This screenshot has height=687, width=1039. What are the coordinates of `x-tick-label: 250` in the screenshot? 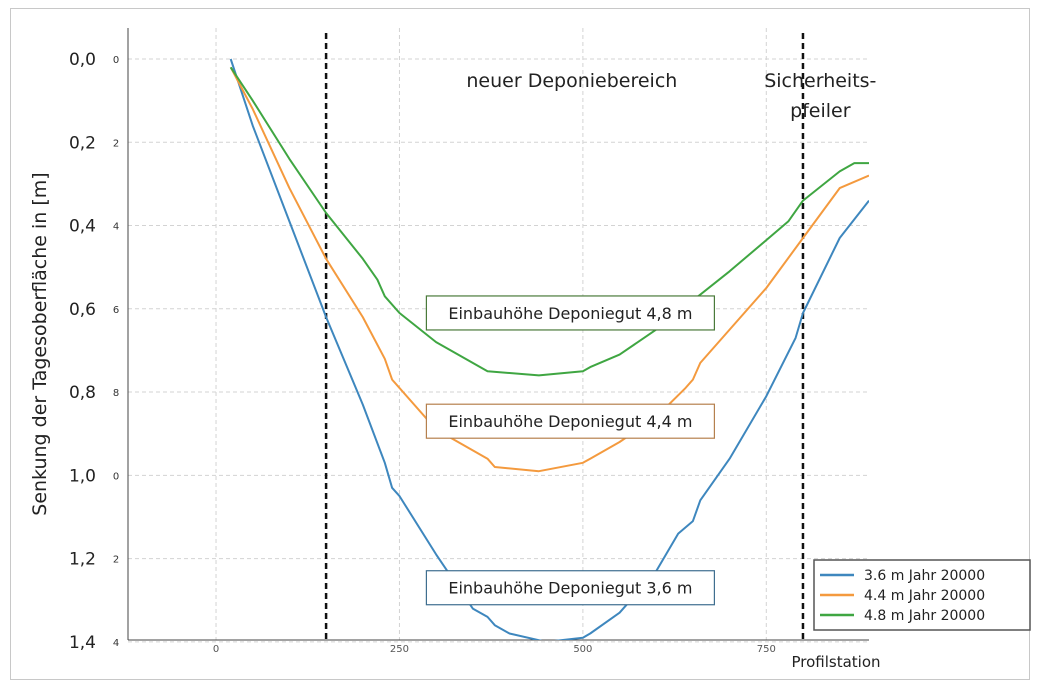 It's located at (399, 649).